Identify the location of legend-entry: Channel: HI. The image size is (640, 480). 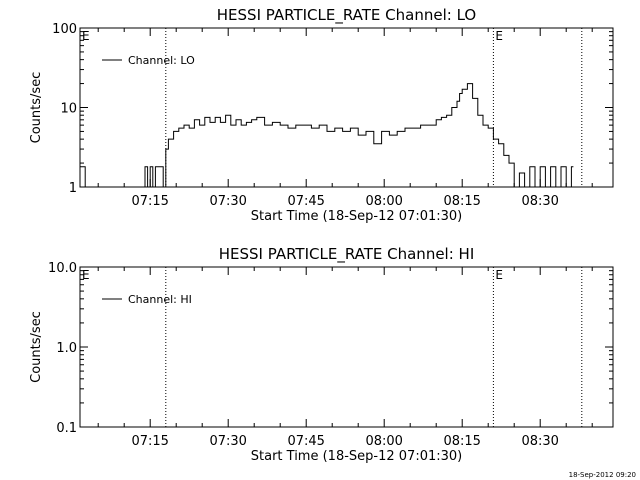
(160, 299).